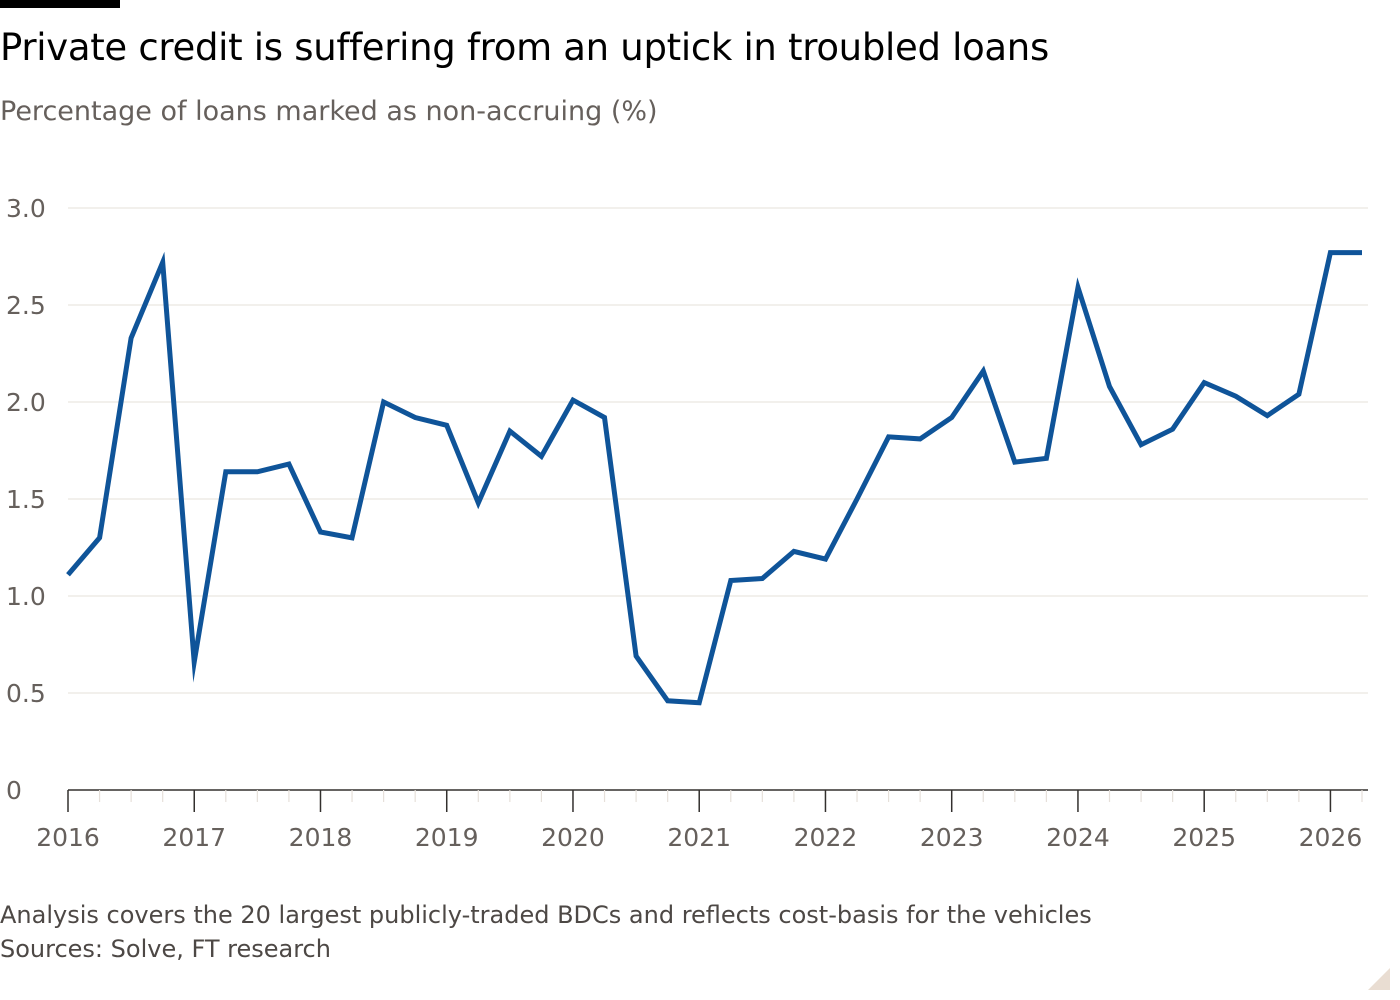 The height and width of the screenshot is (1000, 1400). What do you see at coordinates (1078, 837) in the screenshot?
I see `x-tick-label: 2024` at bounding box center [1078, 837].